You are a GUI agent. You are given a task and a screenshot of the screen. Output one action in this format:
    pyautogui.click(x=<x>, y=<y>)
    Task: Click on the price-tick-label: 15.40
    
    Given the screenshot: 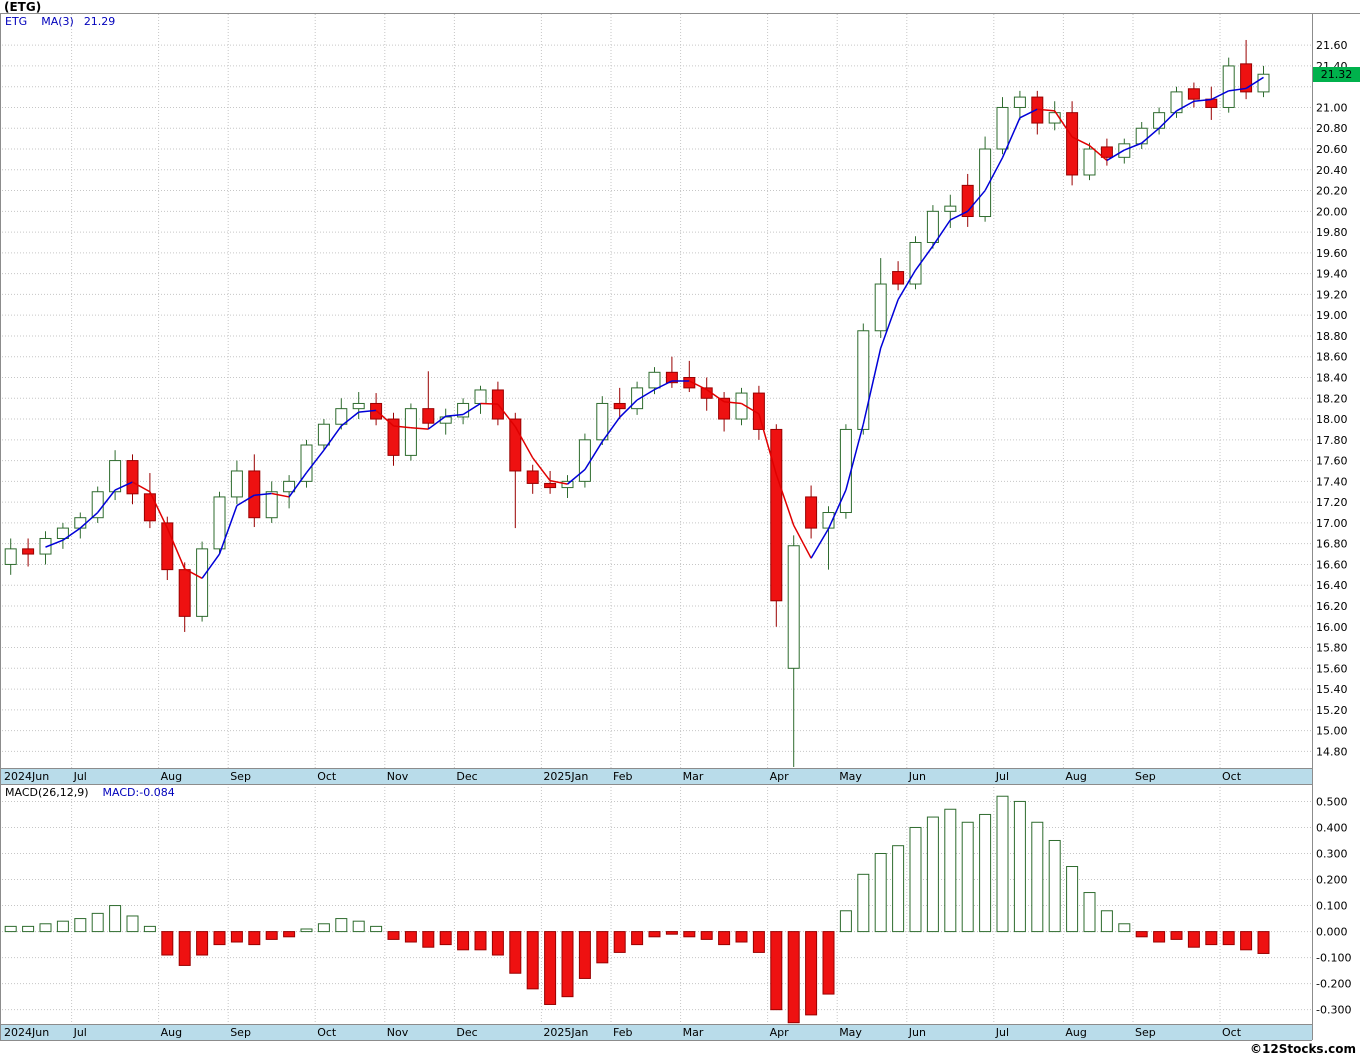 What is the action you would take?
    pyautogui.click(x=1332, y=689)
    